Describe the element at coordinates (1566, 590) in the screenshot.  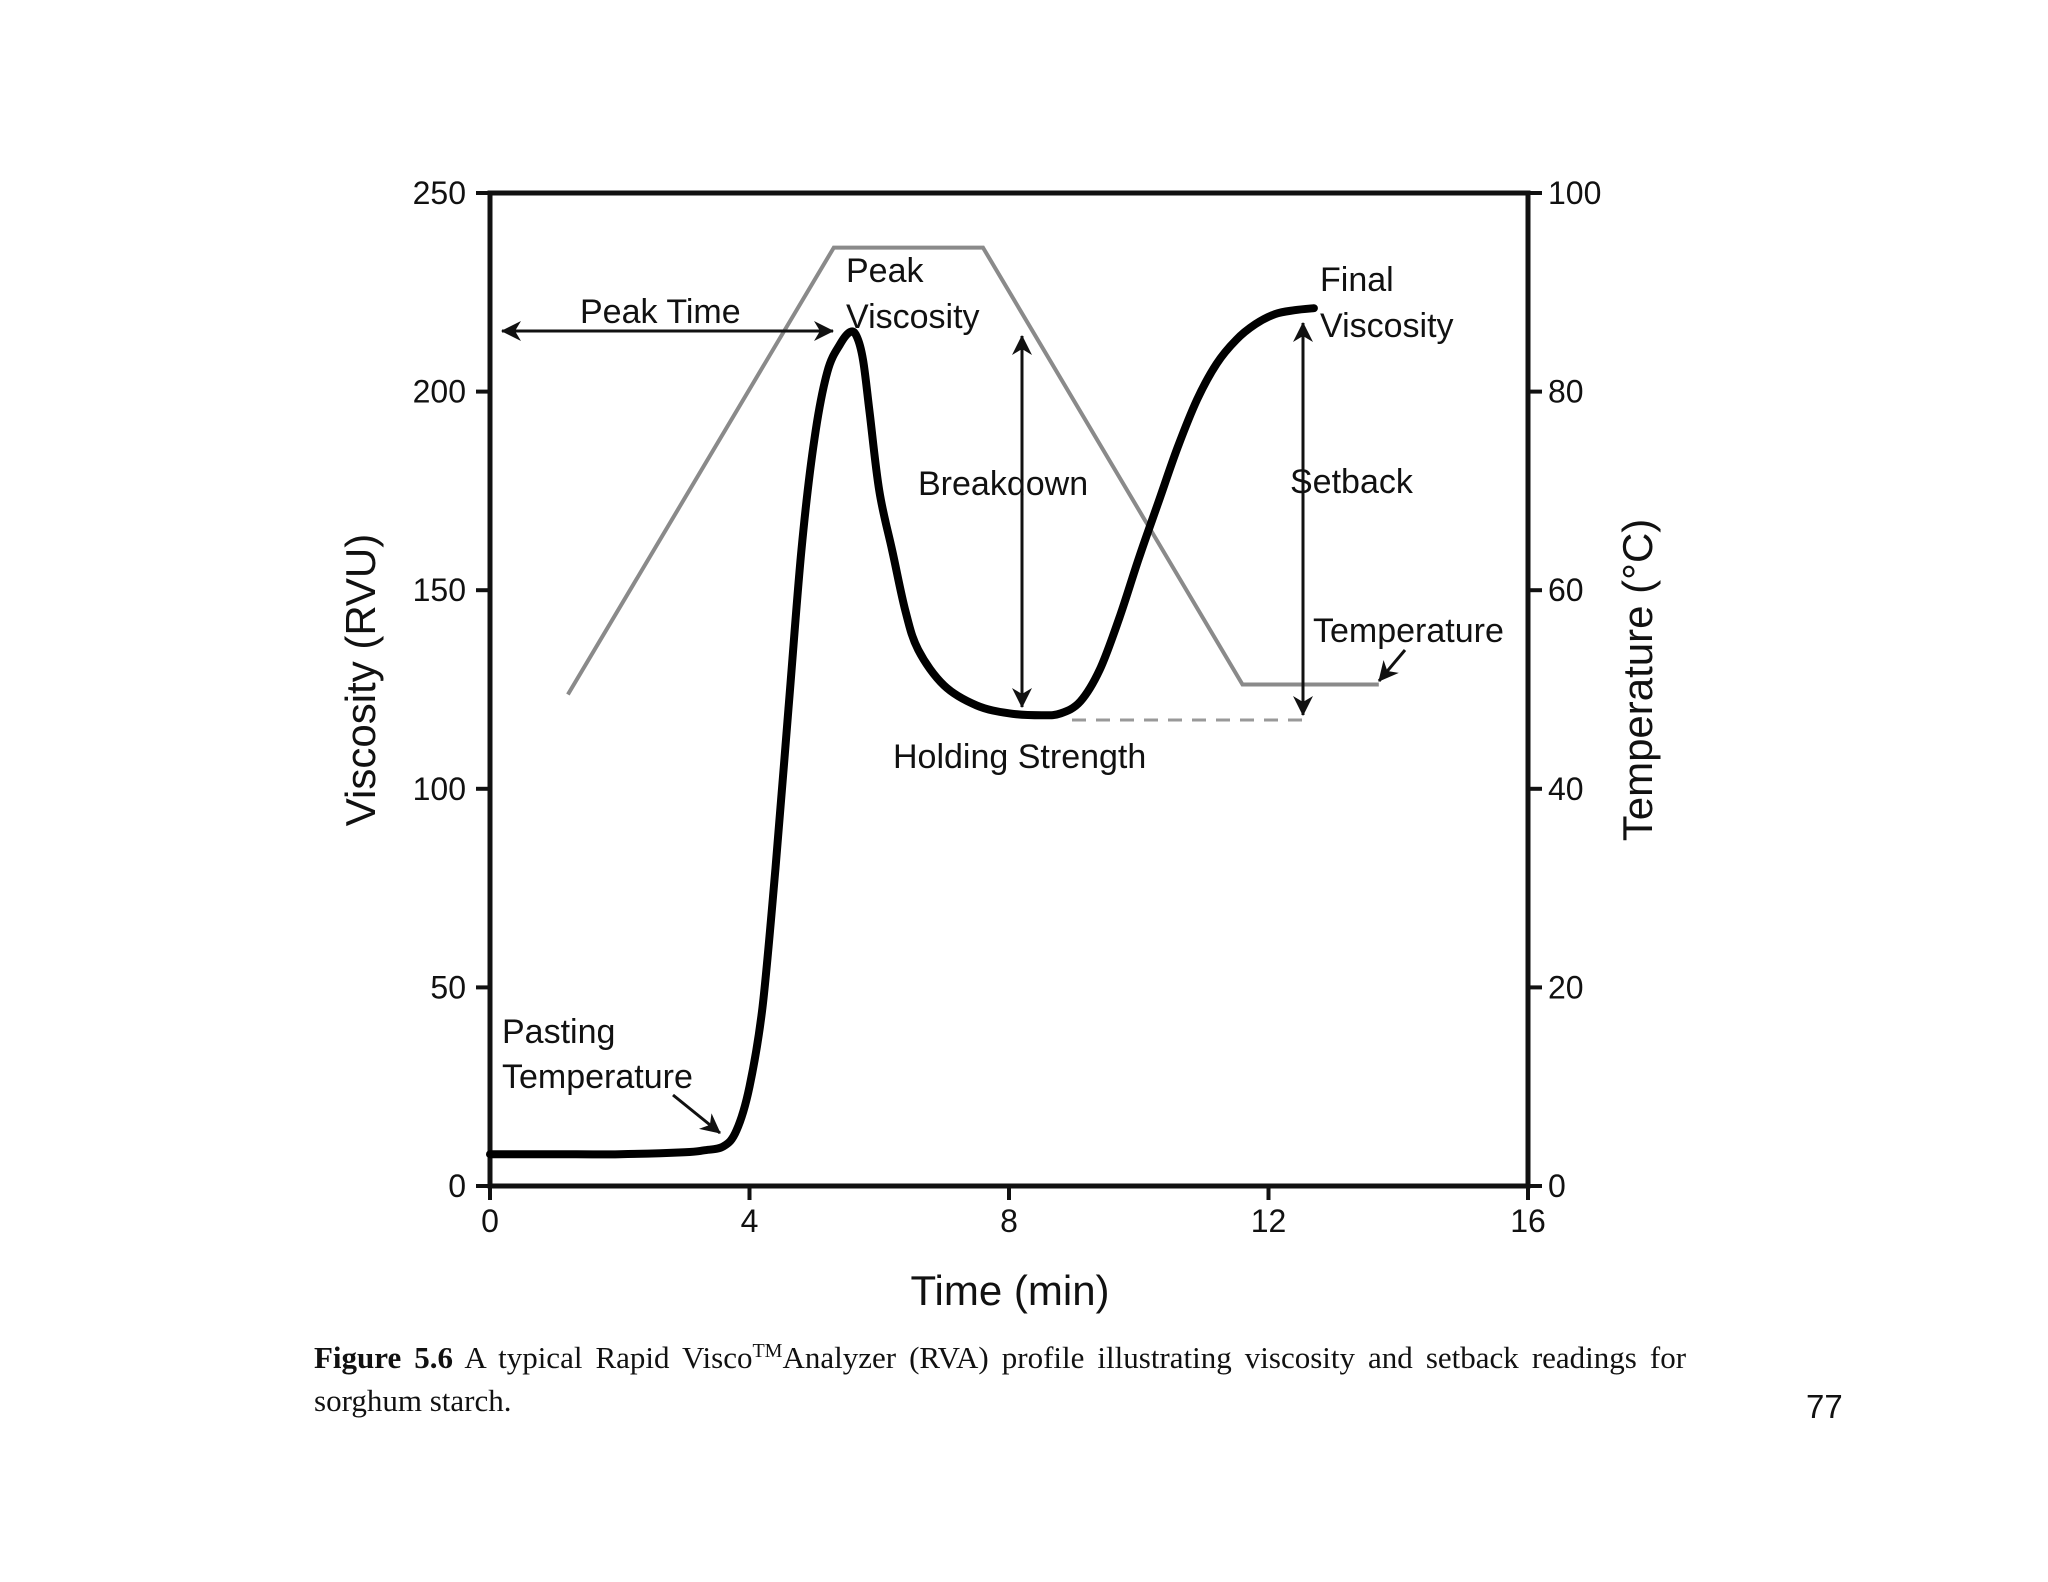
I see `y2-tick-label: 60` at that location.